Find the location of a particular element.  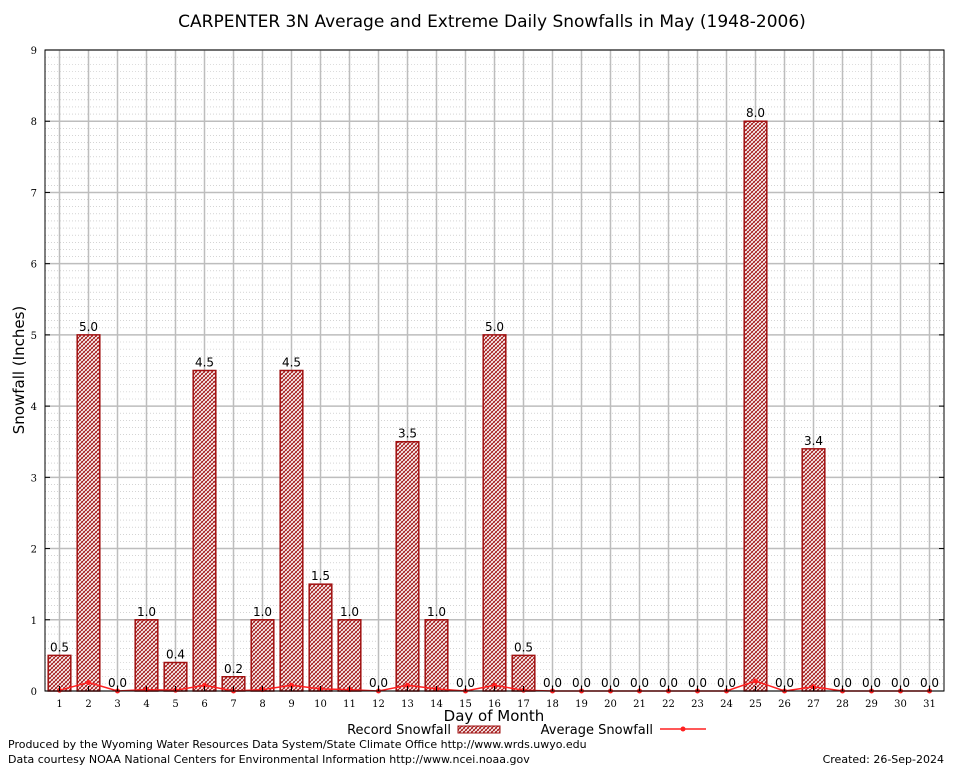

bar-label-day-15: 0.0 is located at coordinates (465, 683).